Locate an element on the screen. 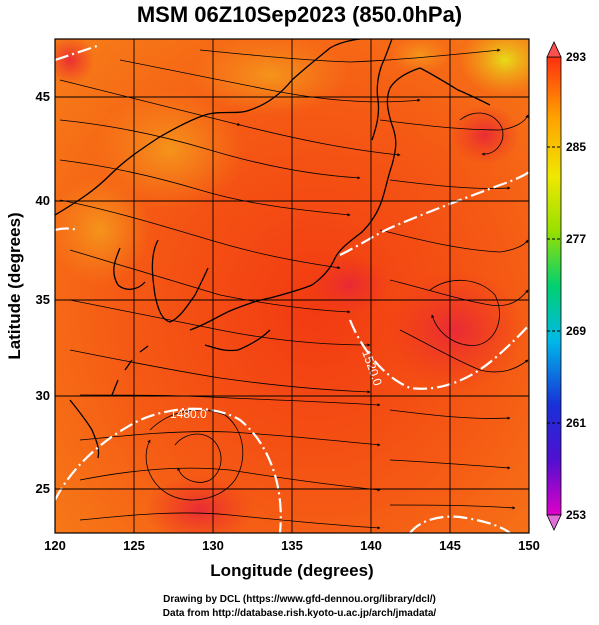  colorbar-label-269: 269 is located at coordinates (576, 331).